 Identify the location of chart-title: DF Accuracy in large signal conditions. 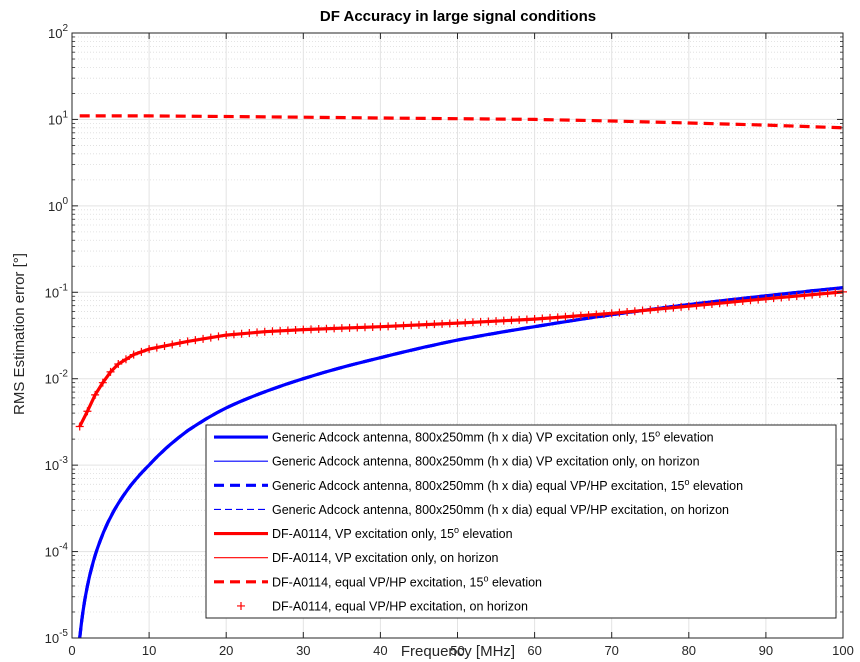
(458, 16).